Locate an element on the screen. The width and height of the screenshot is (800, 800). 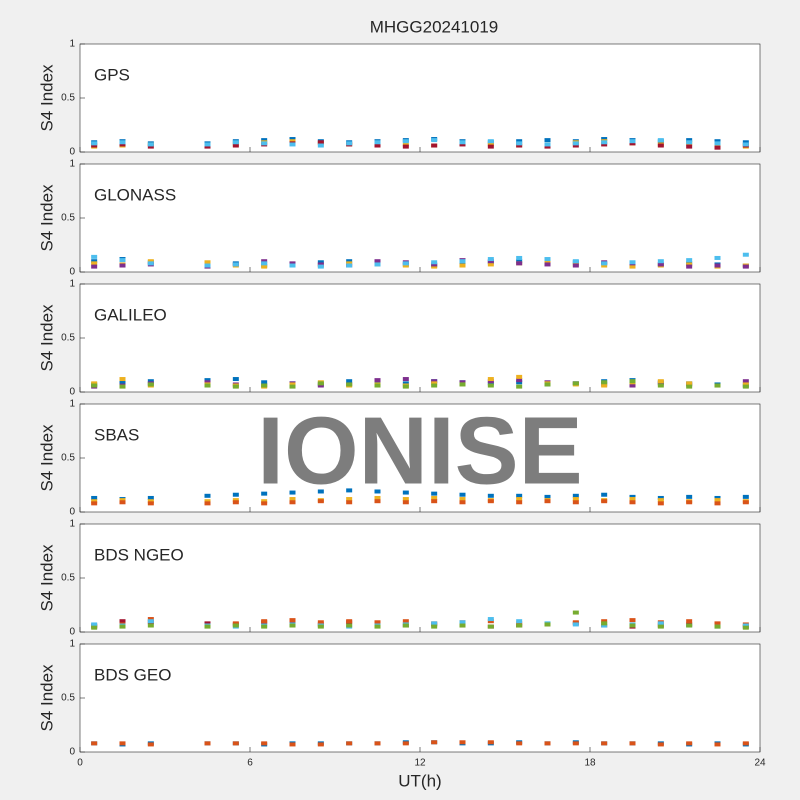
panel-label: GLONASS is located at coordinates (135, 194).